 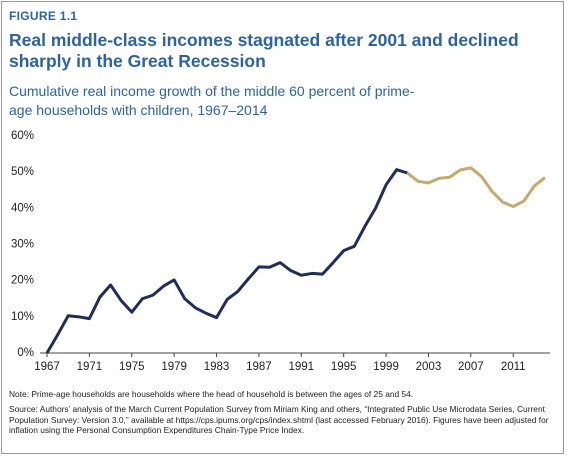 What do you see at coordinates (25, 353) in the screenshot?
I see `y-tick-label: 0%` at bounding box center [25, 353].